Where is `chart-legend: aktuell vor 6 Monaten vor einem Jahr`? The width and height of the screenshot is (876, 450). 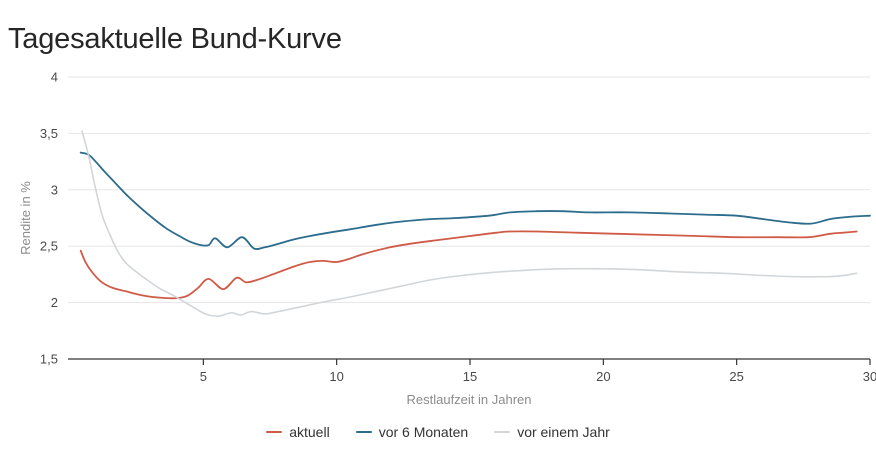 chart-legend: aktuell vor 6 Monaten vor einem Jahr is located at coordinates (438, 432).